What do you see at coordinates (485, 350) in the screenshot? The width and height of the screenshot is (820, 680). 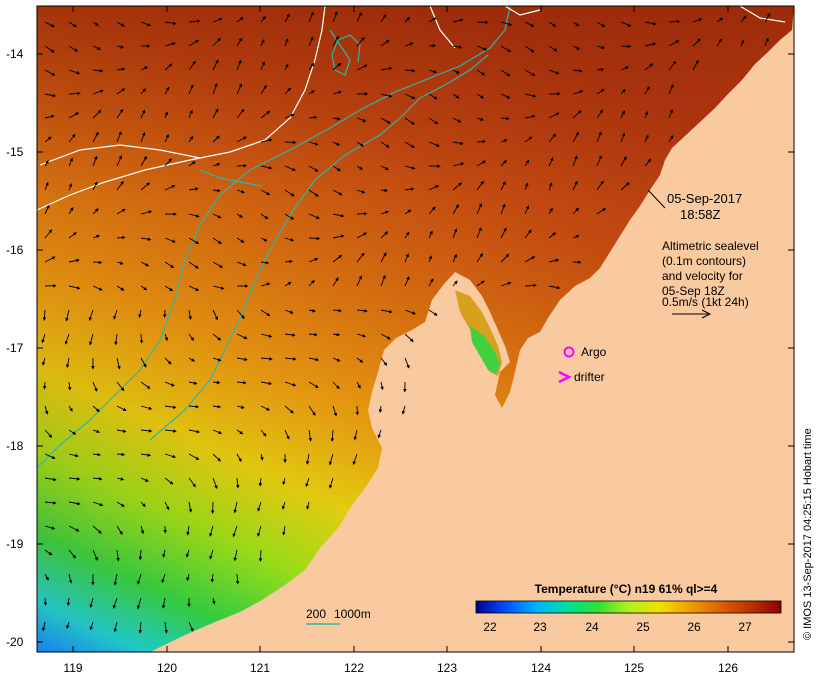 I see `king-sound-green` at bounding box center [485, 350].